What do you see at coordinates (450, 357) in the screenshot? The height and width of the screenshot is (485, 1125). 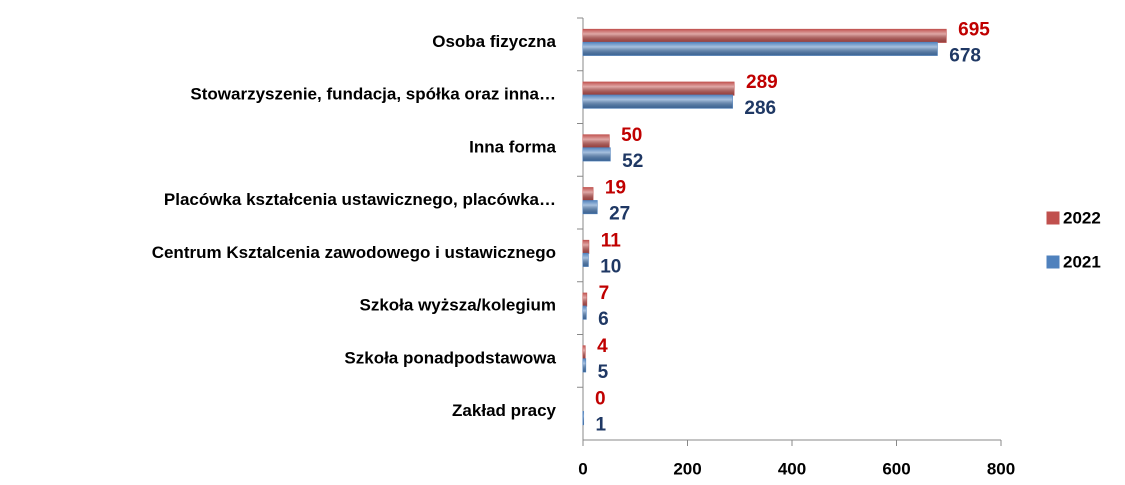 I see `category-label: Szkoła ponadpodstawowa` at bounding box center [450, 357].